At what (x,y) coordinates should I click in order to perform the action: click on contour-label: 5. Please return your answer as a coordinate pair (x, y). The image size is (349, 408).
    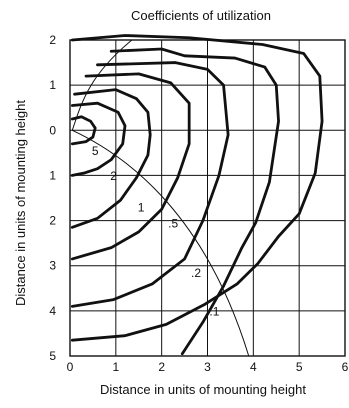
    Looking at the image, I should click on (95, 151).